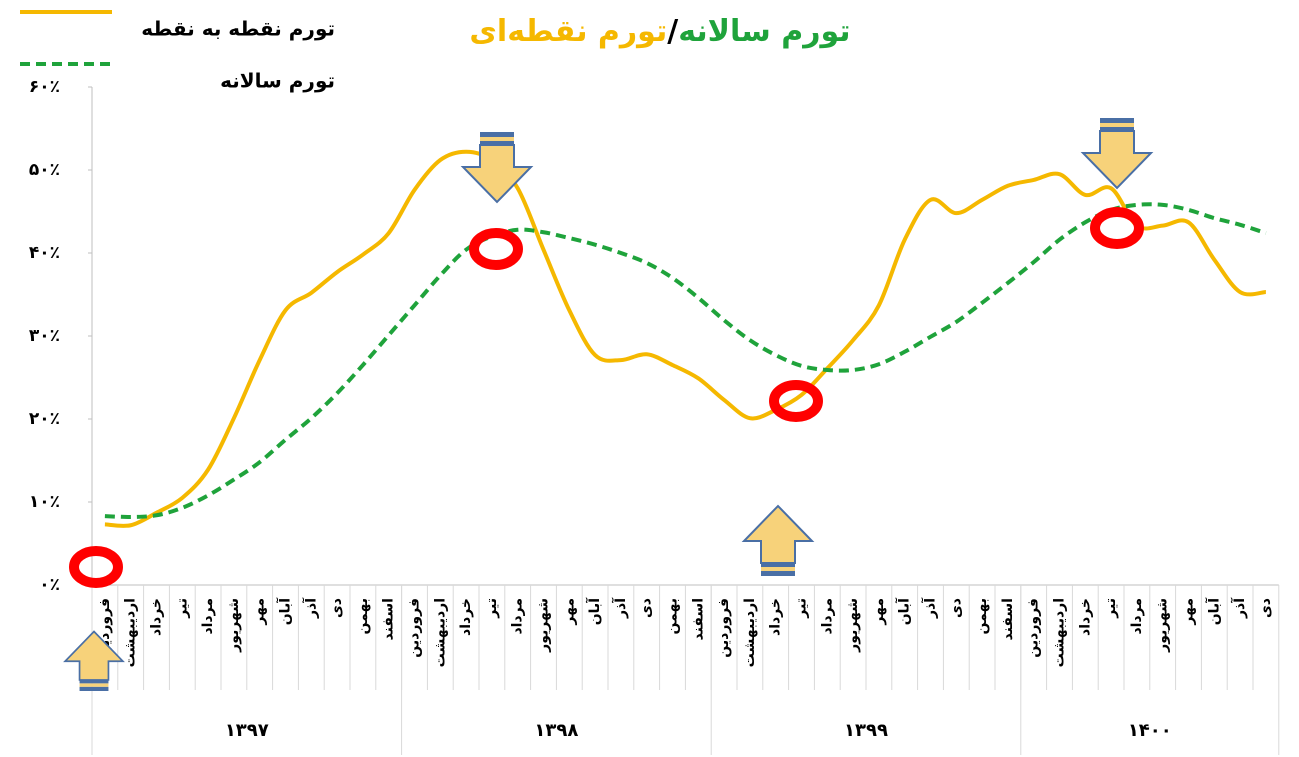 The height and width of the screenshot is (757, 1299). I want to click on chart-title: تورم سالانه/تورم نقطه‌ای, so click(660, 31).